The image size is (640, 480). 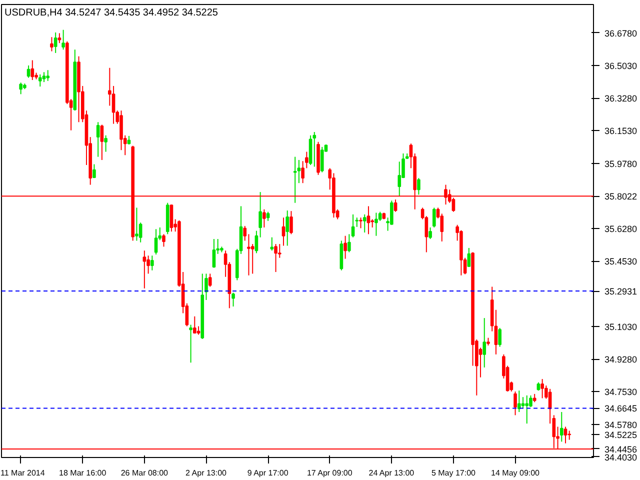 What do you see at coordinates (621, 291) in the screenshot?
I see `ref-line-label: 35.2931` at bounding box center [621, 291].